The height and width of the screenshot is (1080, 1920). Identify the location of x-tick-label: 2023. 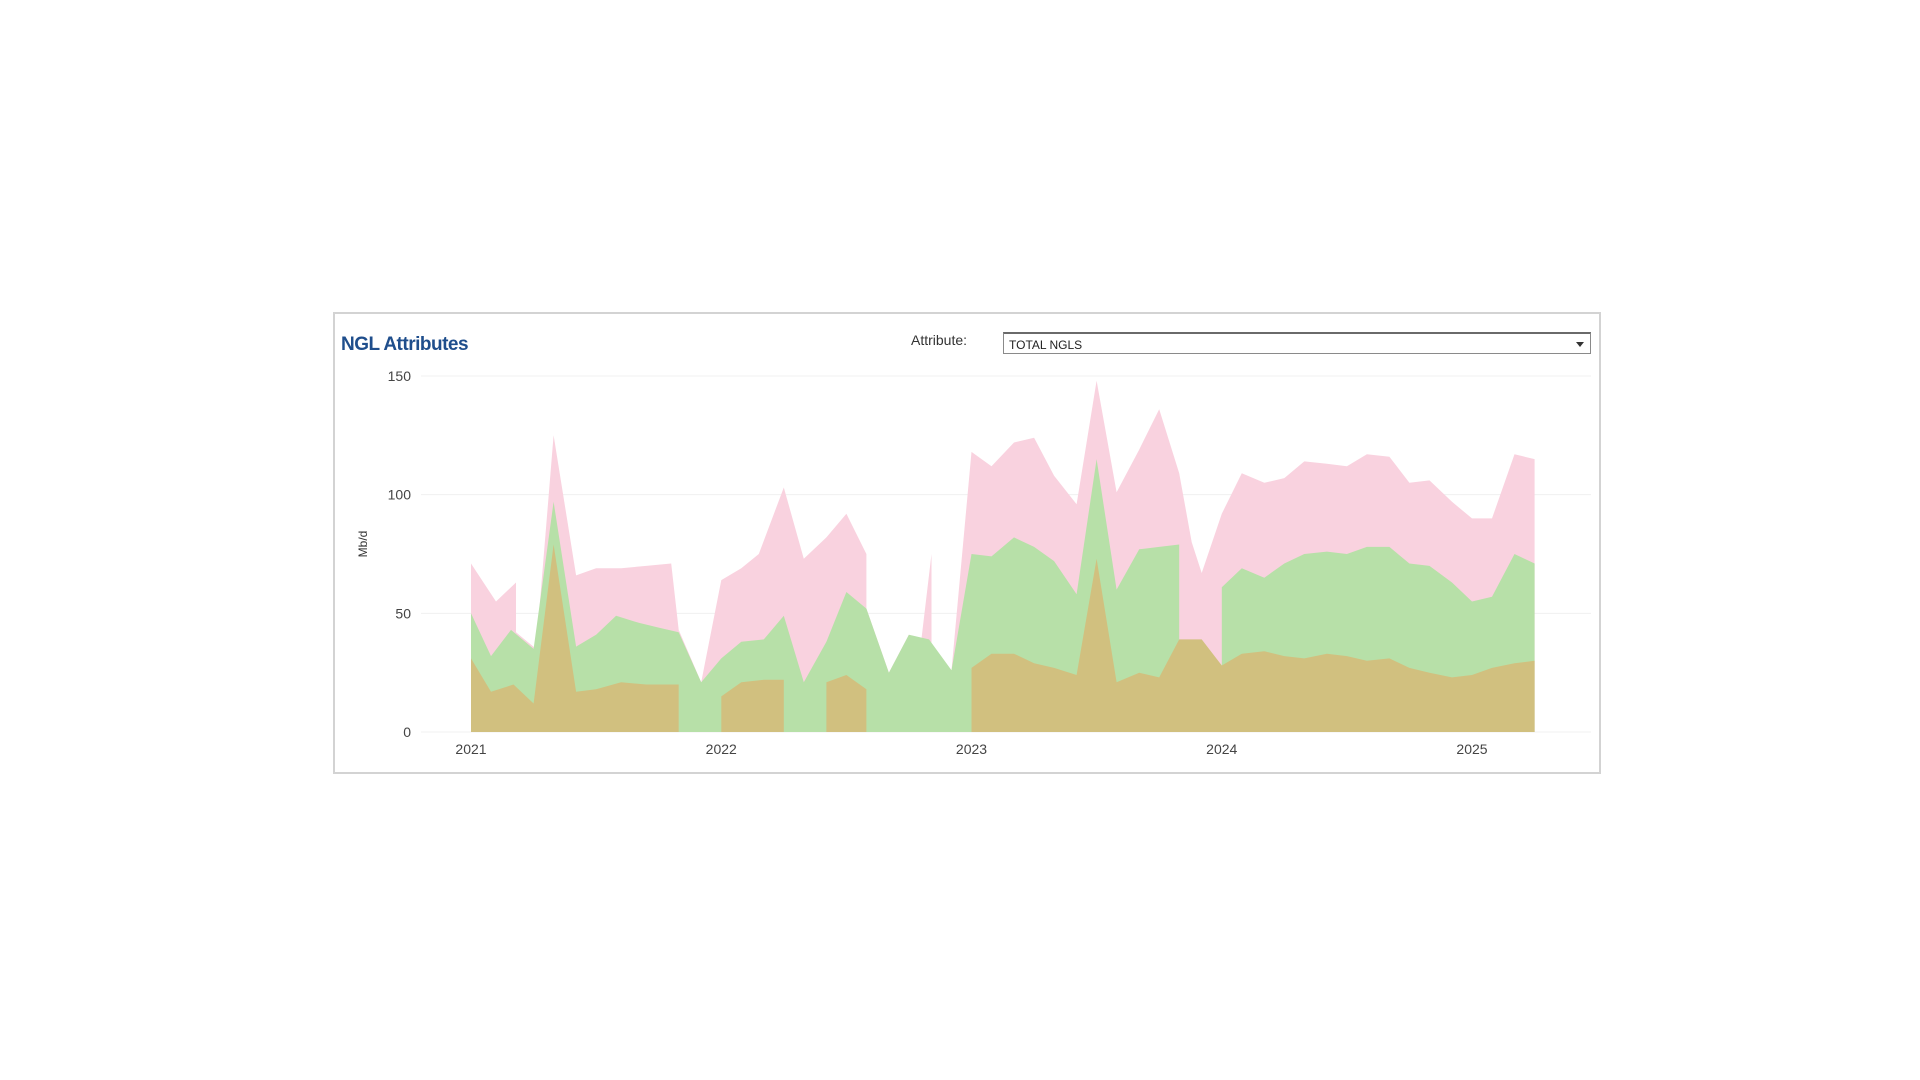
(971, 749).